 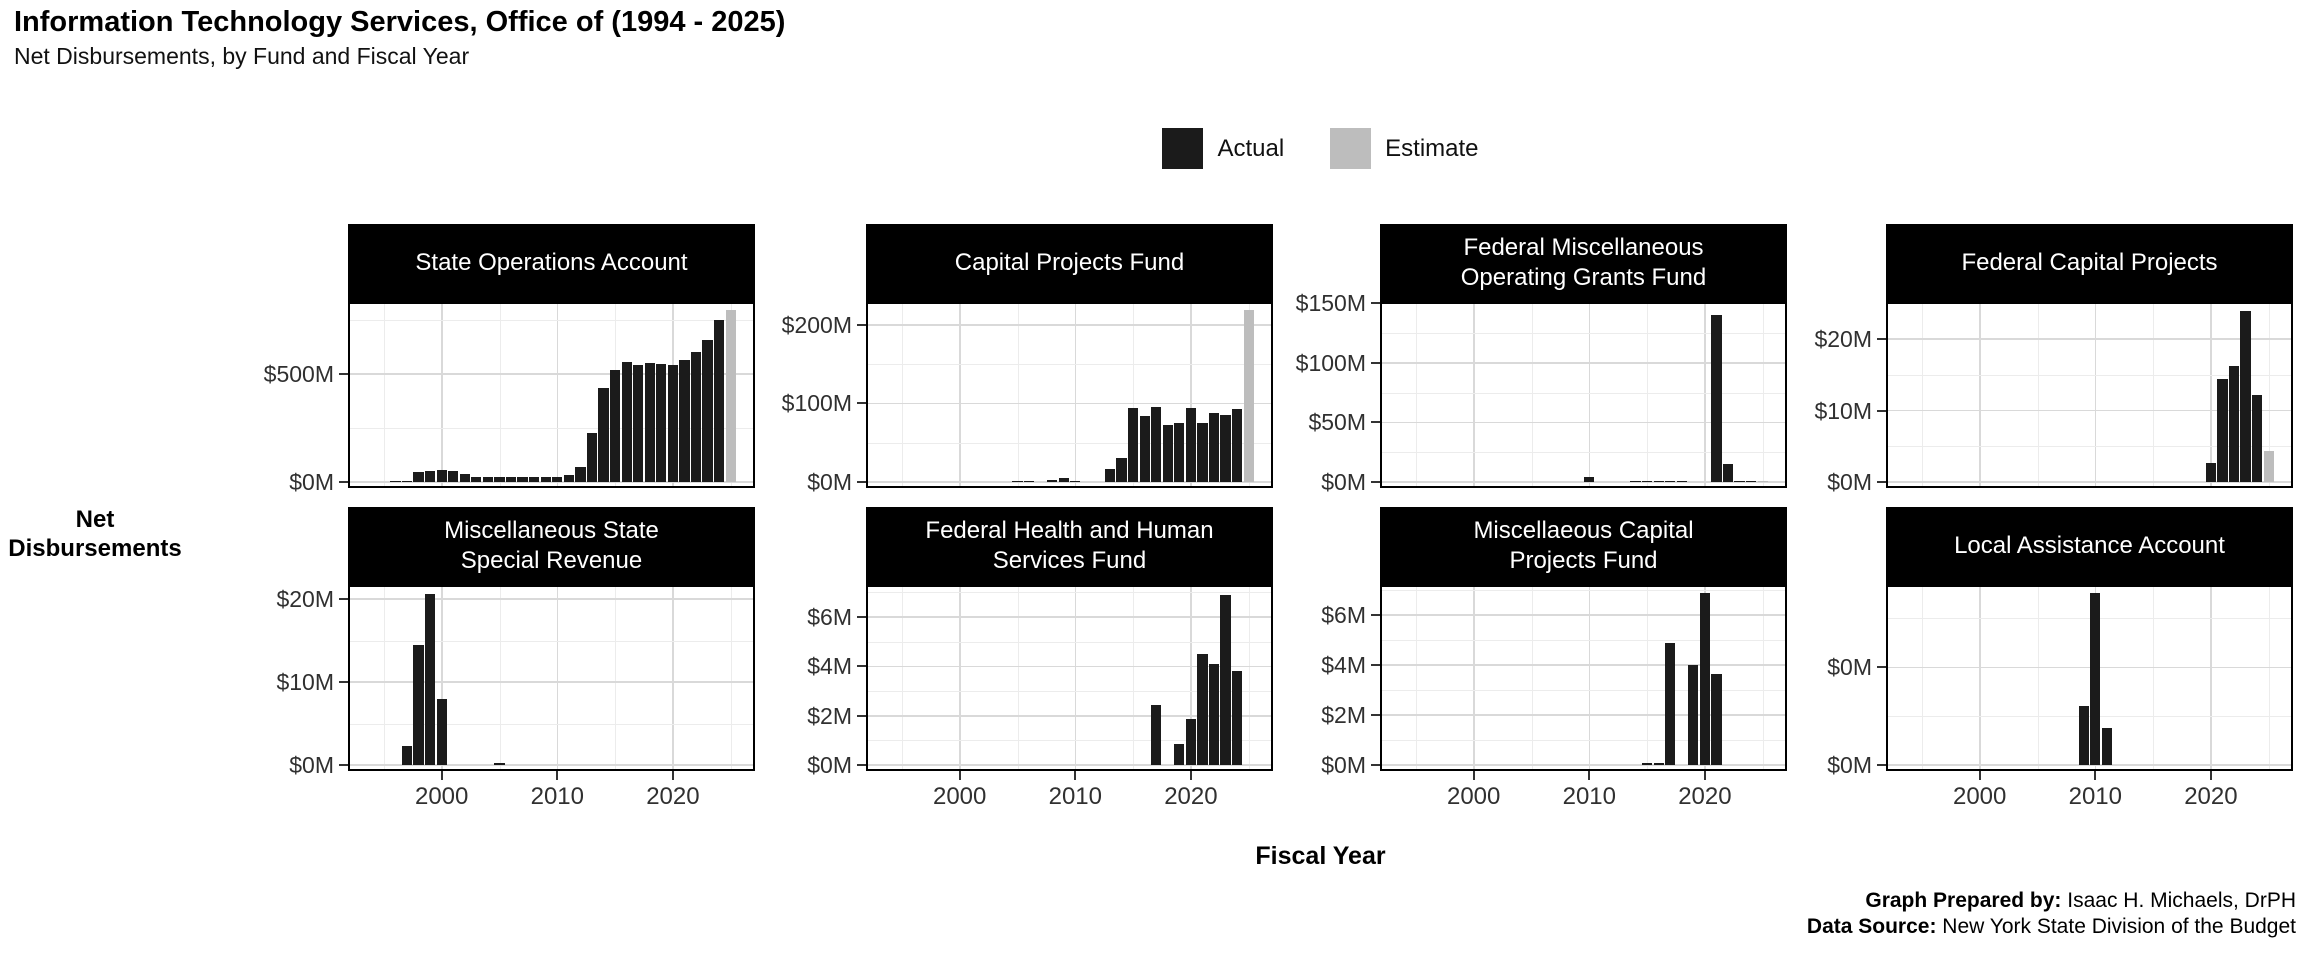 What do you see at coordinates (2089, 263) in the screenshot?
I see `facet-strip-federal-capital-projects: Federal Capital Projects` at bounding box center [2089, 263].